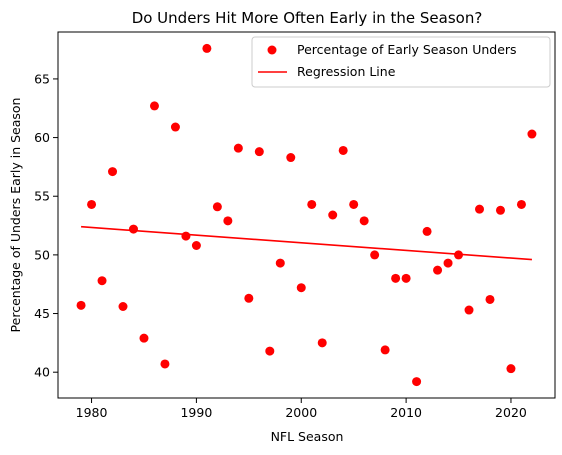  I want to click on legend-label-scatter: Percentage of Early Season Unders, so click(407, 49).